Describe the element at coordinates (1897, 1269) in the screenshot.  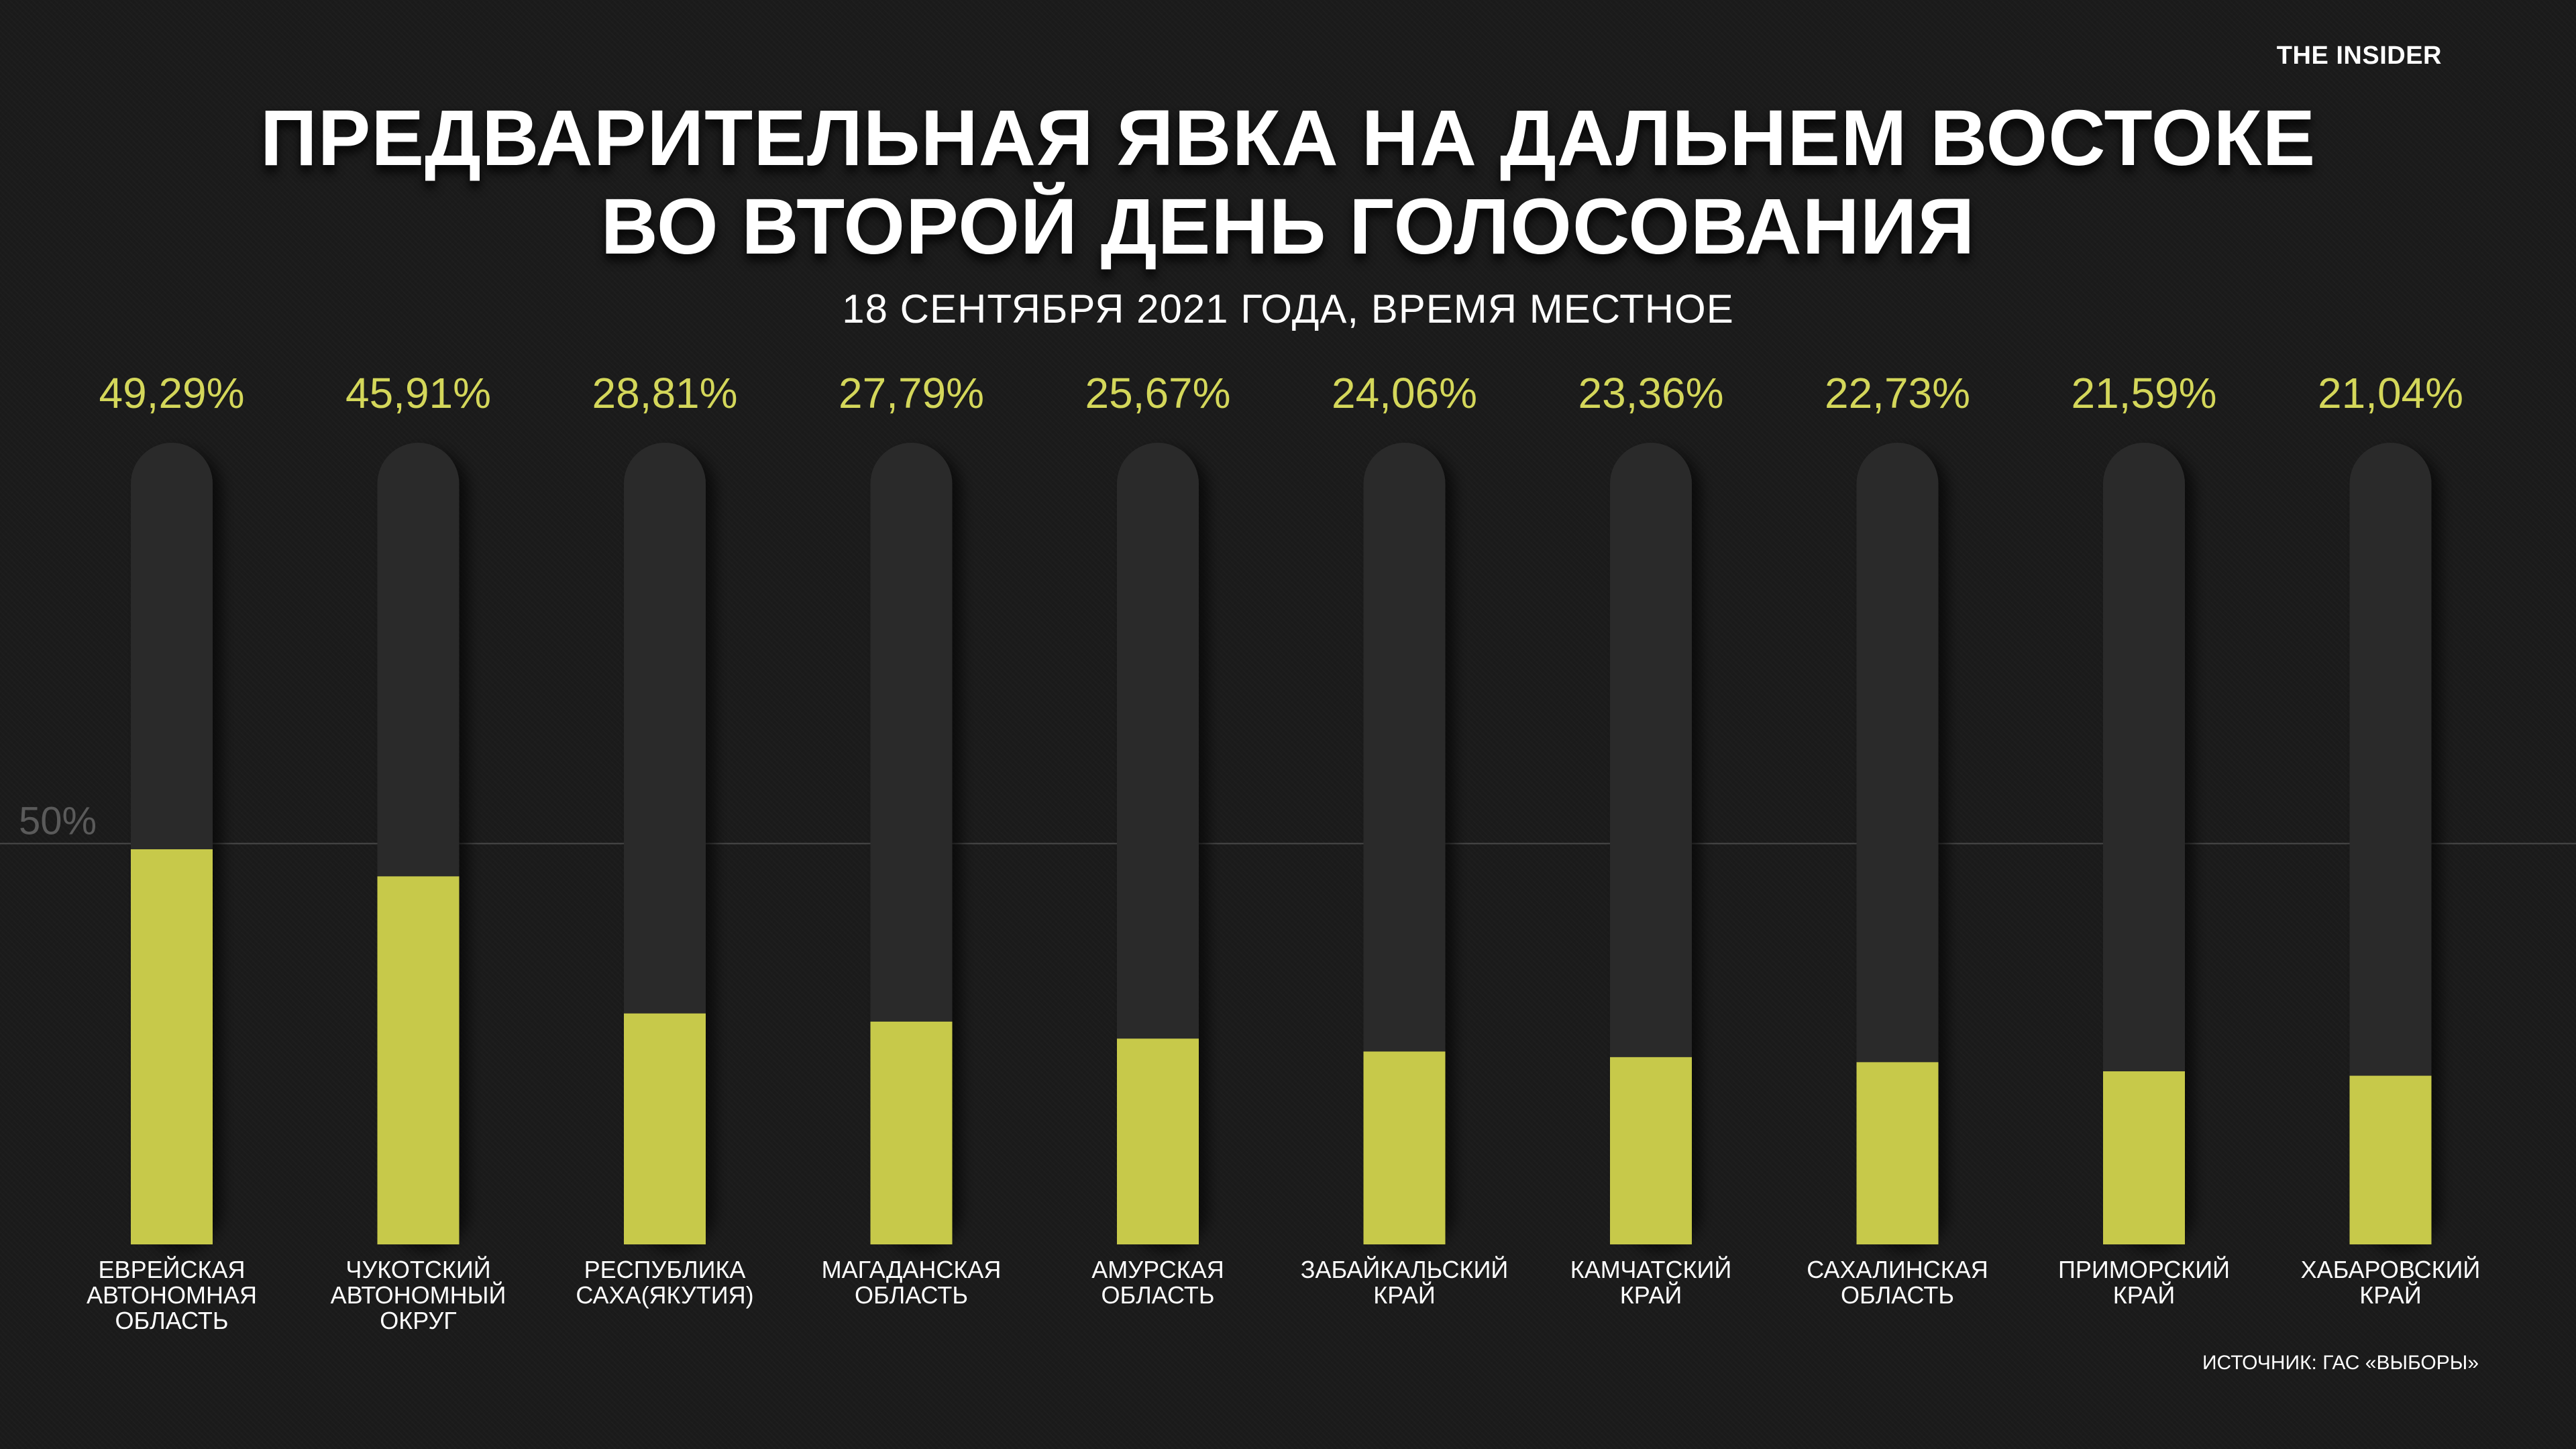
I see `category-label-line: САХАЛИНСКАЯ` at that location.